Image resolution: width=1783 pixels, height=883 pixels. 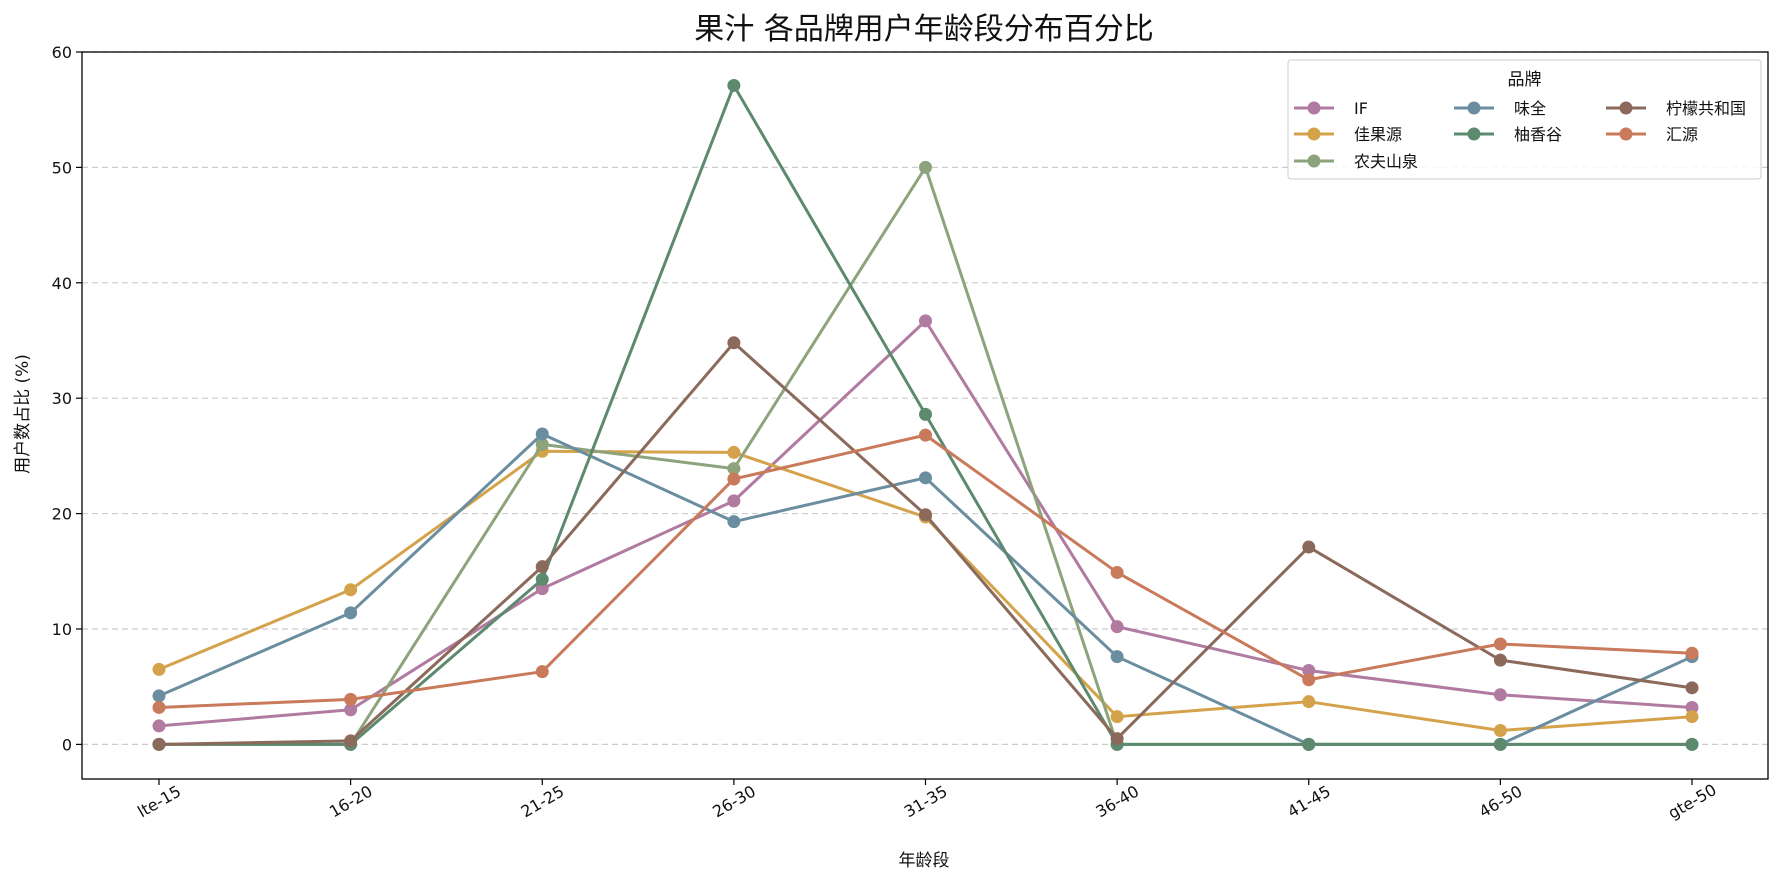 What do you see at coordinates (1117, 802) in the screenshot?
I see `x-tick-label: 36-40` at bounding box center [1117, 802].